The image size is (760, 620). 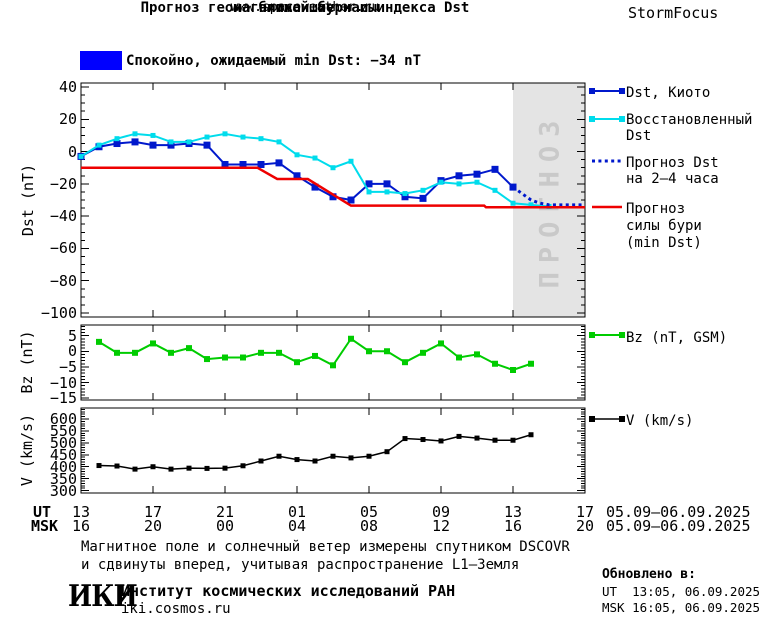 What do you see at coordinates (678, 526) in the screenshot?
I see `msk-date-range: 05.09–06.09.2025` at bounding box center [678, 526].